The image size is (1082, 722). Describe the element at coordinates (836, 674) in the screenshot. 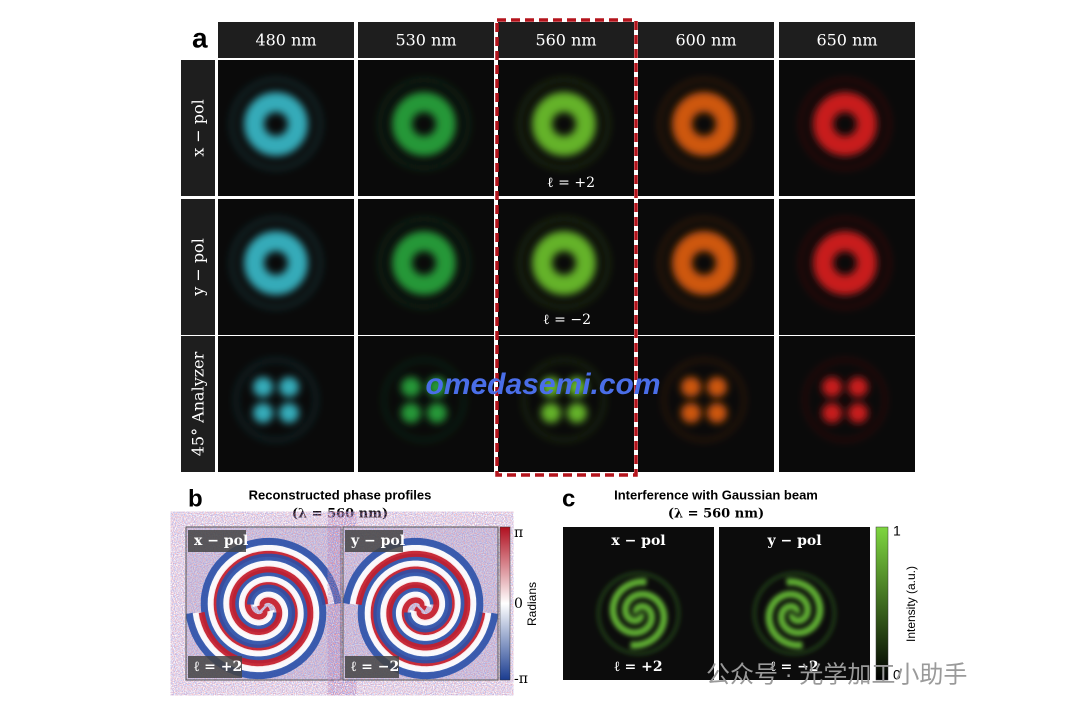

I see `footer-watermark: 公众号 · 光学加工小助手` at that location.